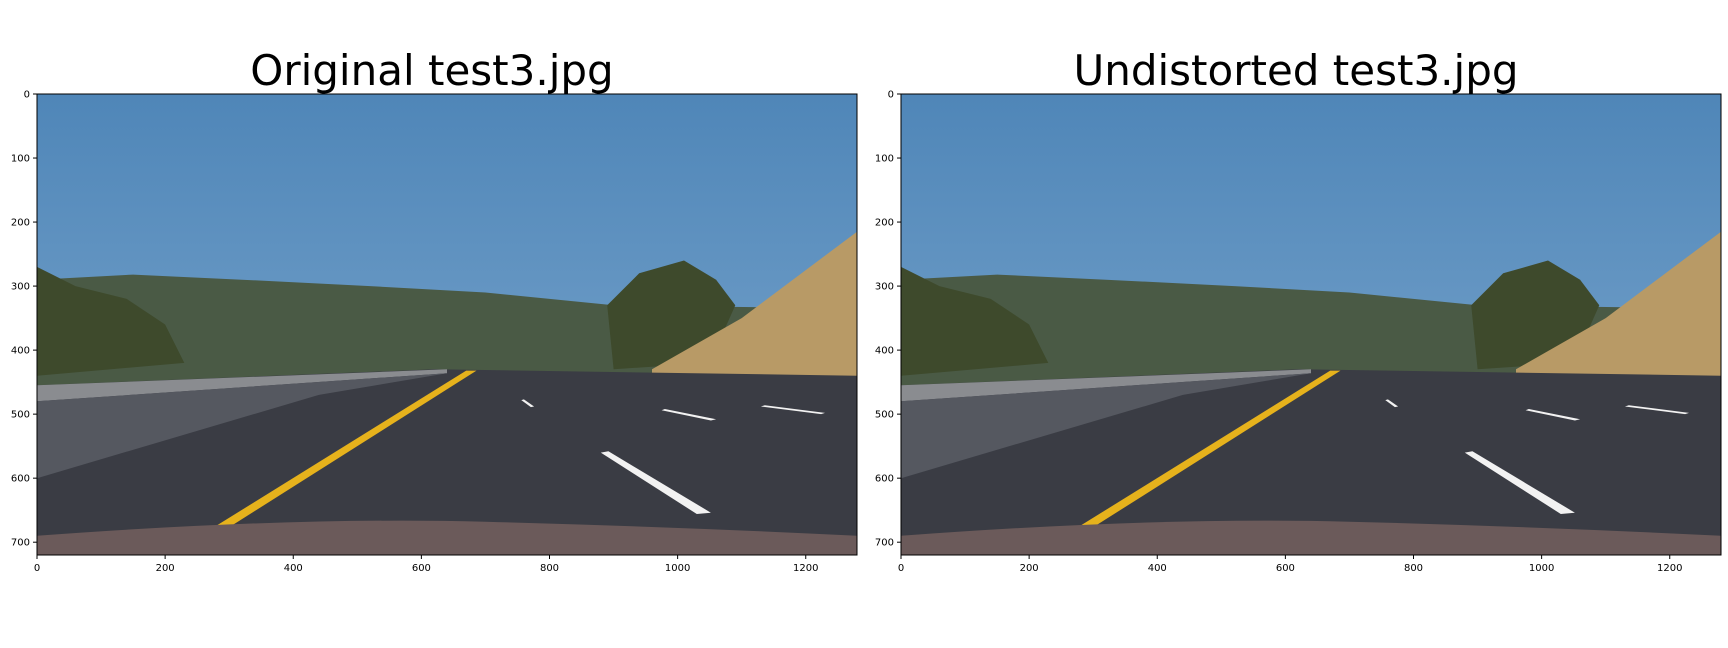  Describe the element at coordinates (432, 70) in the screenshot. I see `chart-title: Original test3.jpg` at that location.